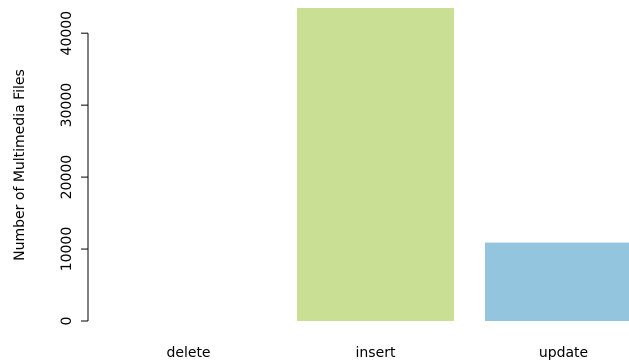 The image size is (629, 360). I want to click on y-axis: 0 10000 20000 30000 40000, so click(74, 168).